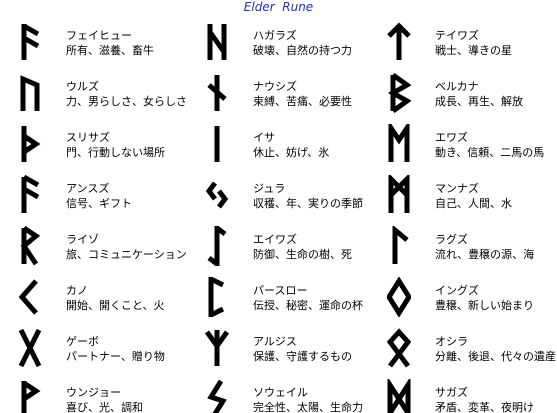 The image size is (557, 413). I want to click on title: Elder Rune, so click(278, 7).